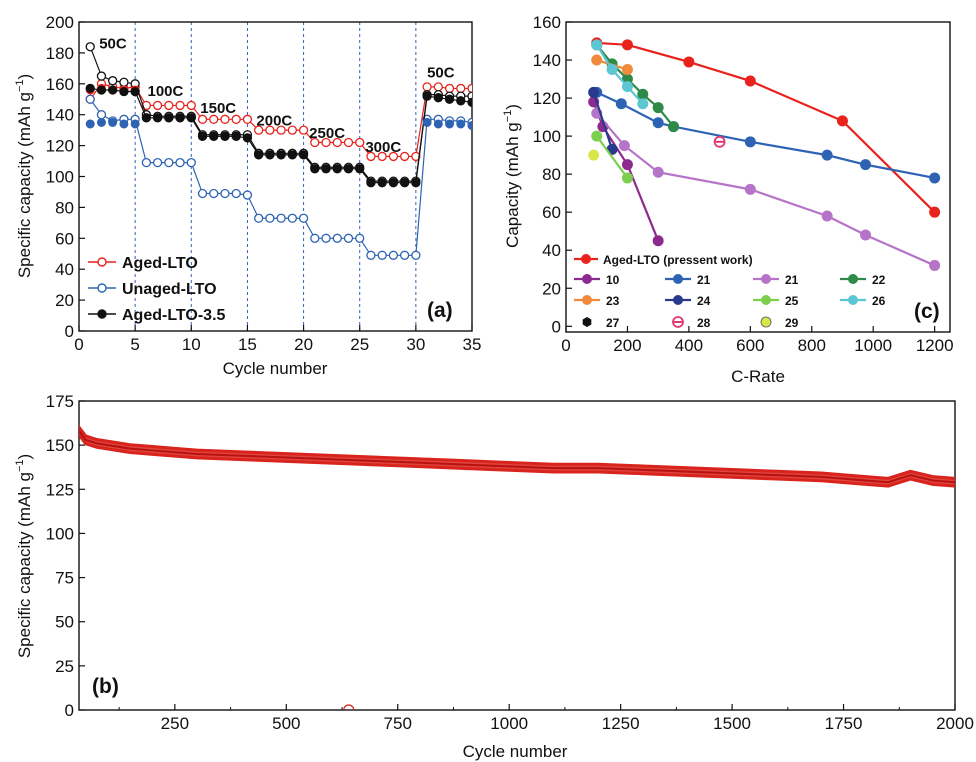 The width and height of the screenshot is (976, 762). What do you see at coordinates (547, 98) in the screenshot?
I see `y-tick-label: 120` at bounding box center [547, 98].